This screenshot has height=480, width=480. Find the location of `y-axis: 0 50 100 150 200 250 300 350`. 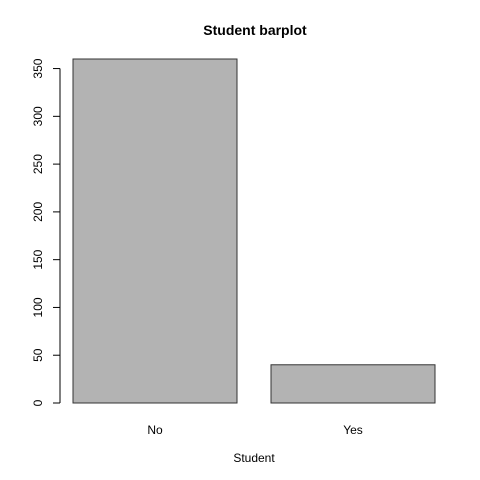

y-axis: 0 50 100 150 200 250 300 350 is located at coordinates (46, 232).